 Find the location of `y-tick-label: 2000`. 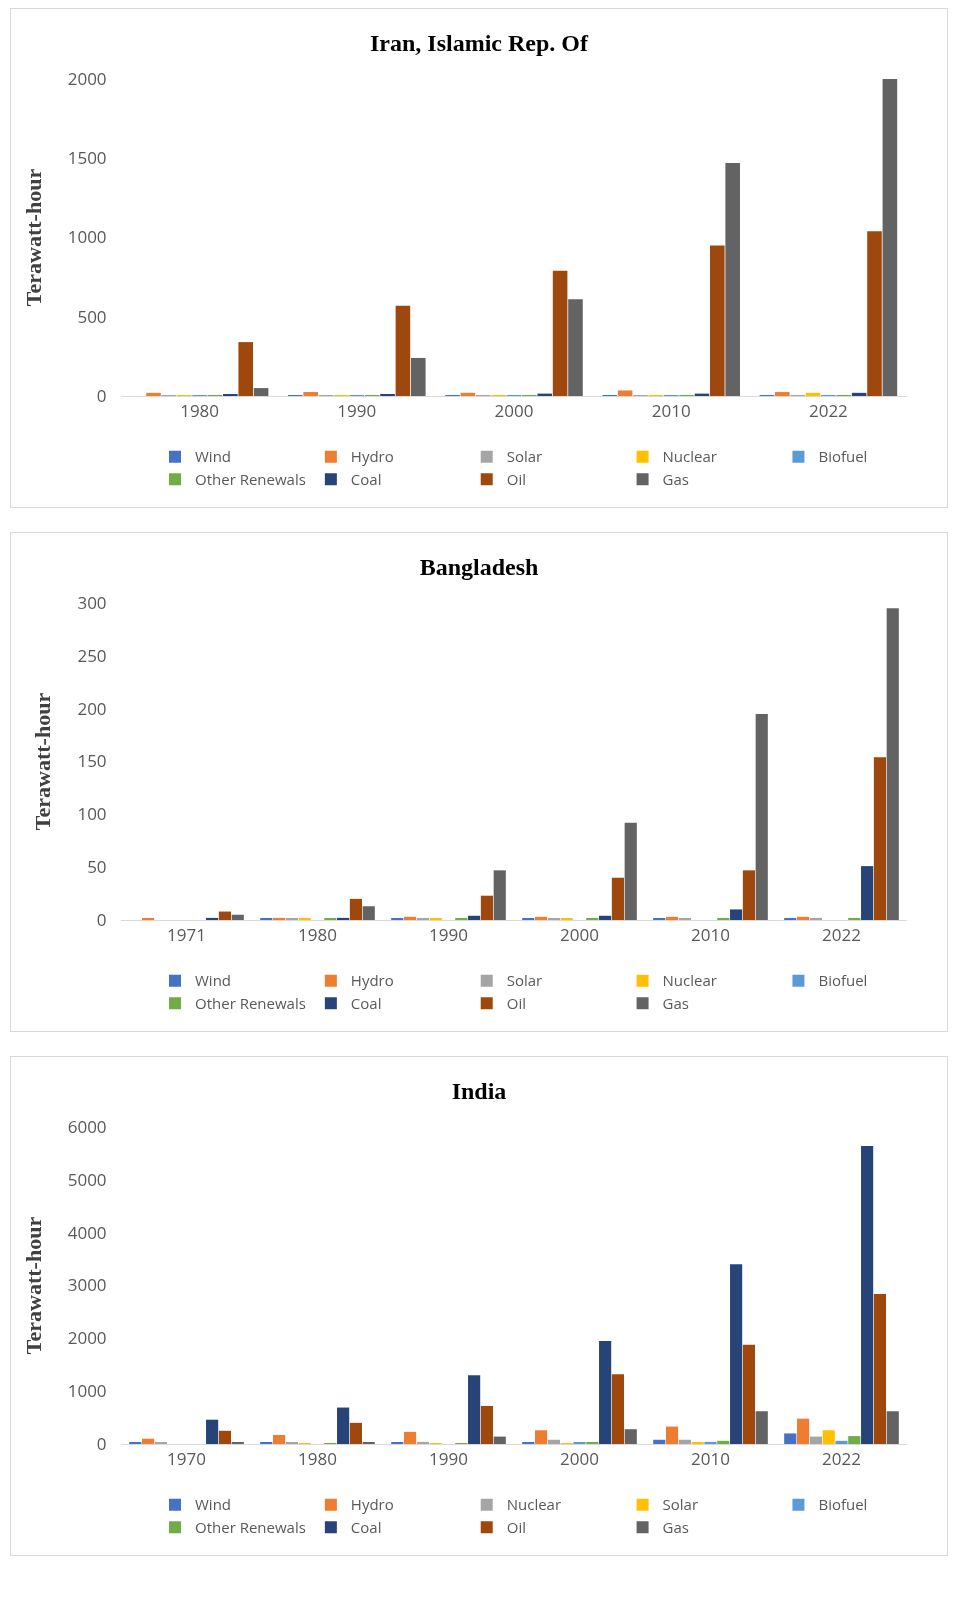

y-tick-label: 2000 is located at coordinates (87, 1338).